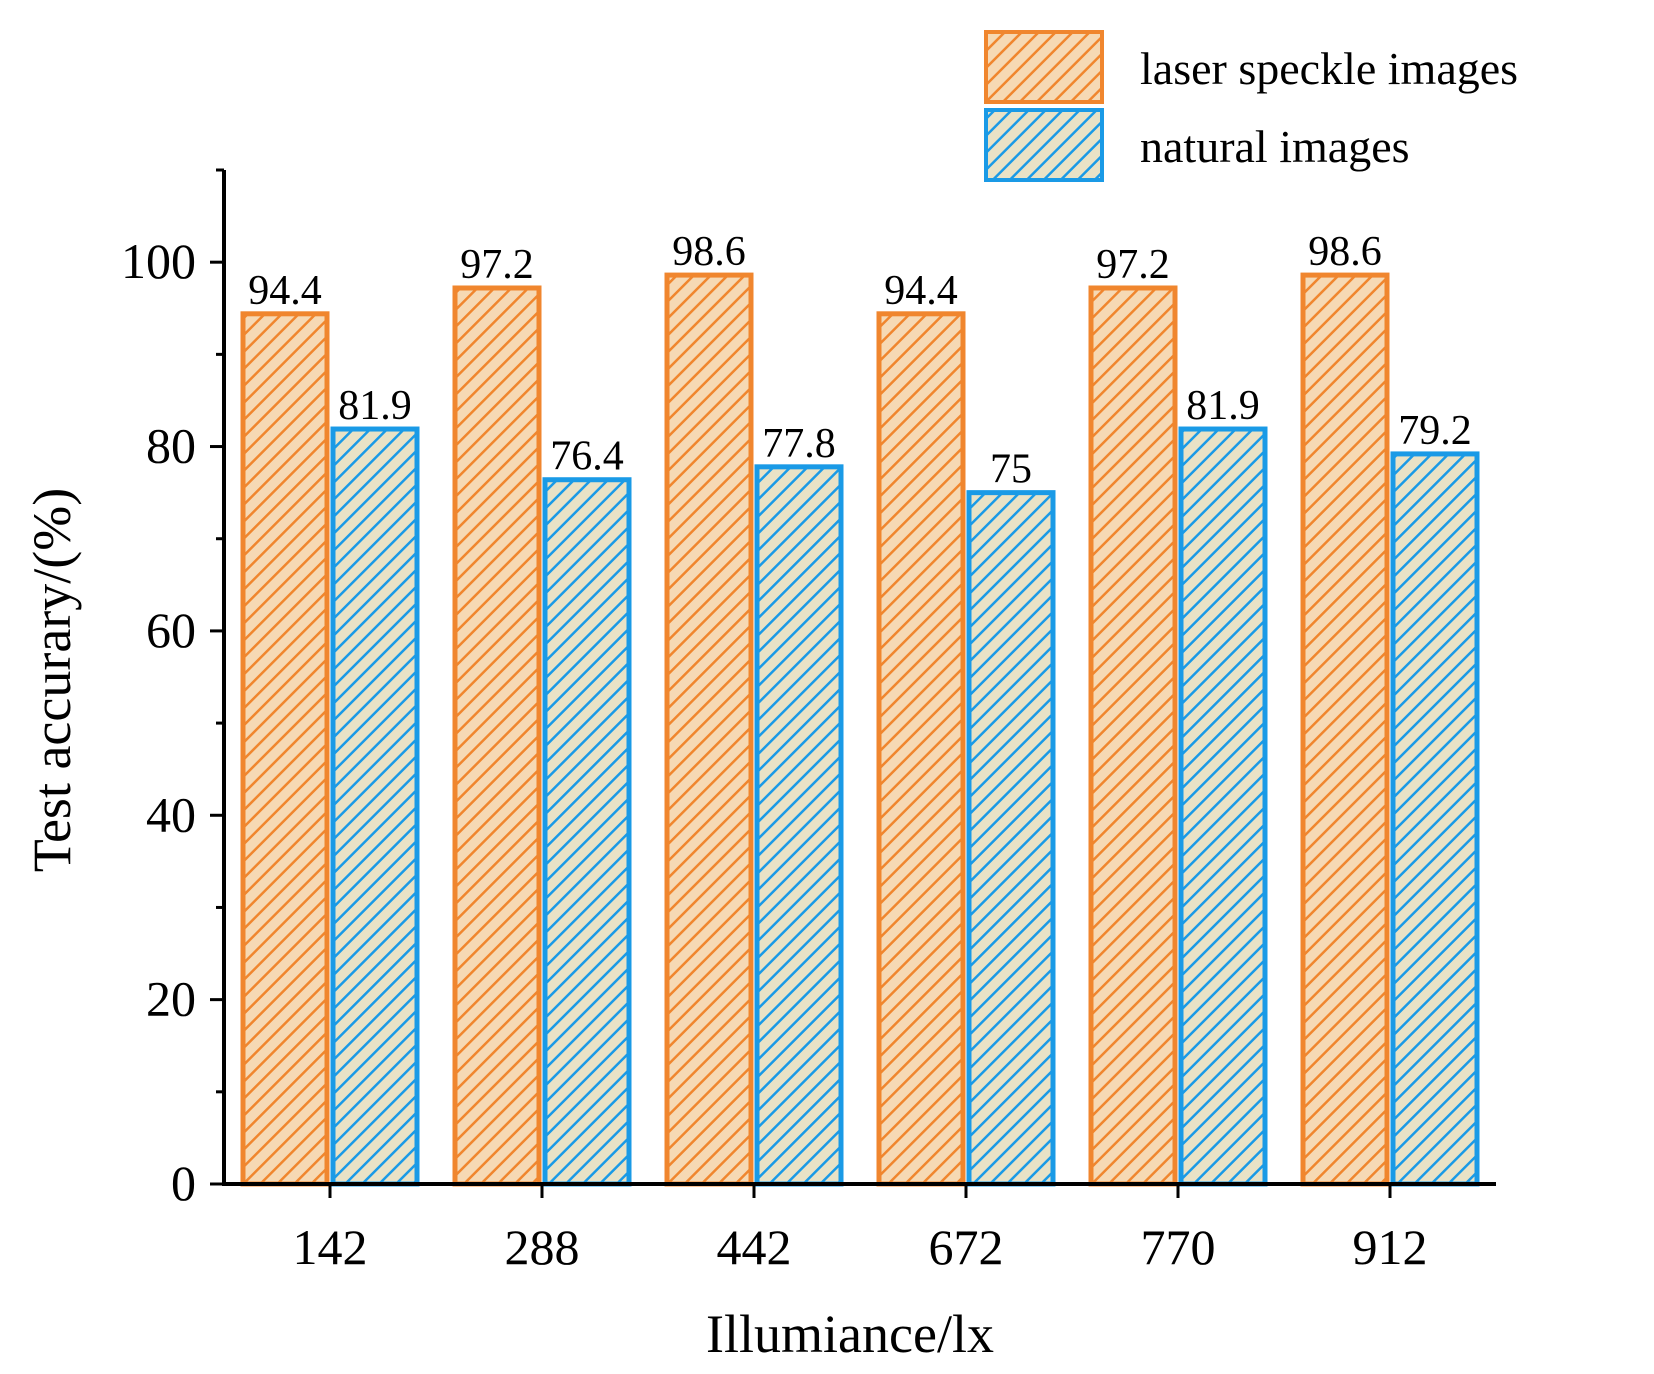  I want to click on x-tick-label: 142, so click(330, 1247).